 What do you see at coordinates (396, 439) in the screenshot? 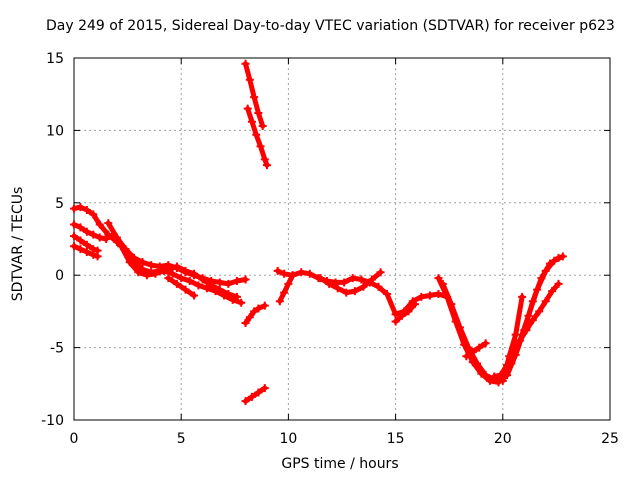
I see `x-tick-label: 15` at bounding box center [396, 439].